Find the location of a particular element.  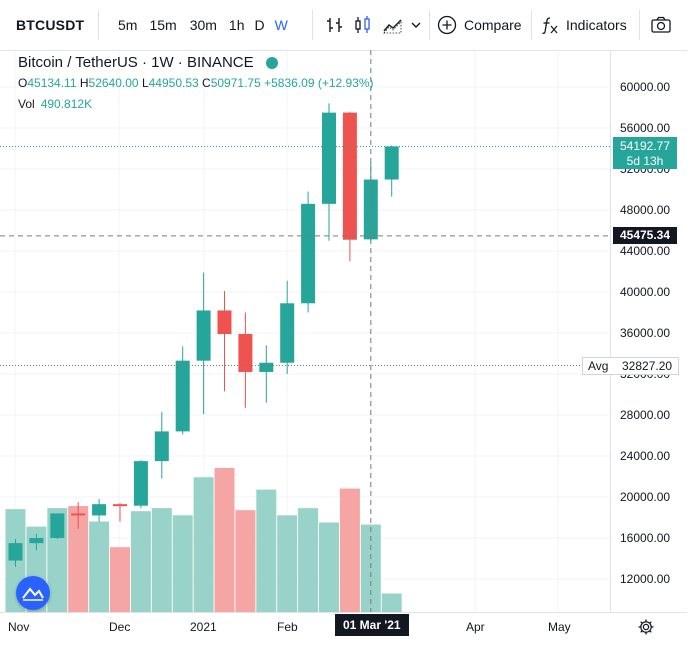

interval-5m: 5m is located at coordinates (128, 25).